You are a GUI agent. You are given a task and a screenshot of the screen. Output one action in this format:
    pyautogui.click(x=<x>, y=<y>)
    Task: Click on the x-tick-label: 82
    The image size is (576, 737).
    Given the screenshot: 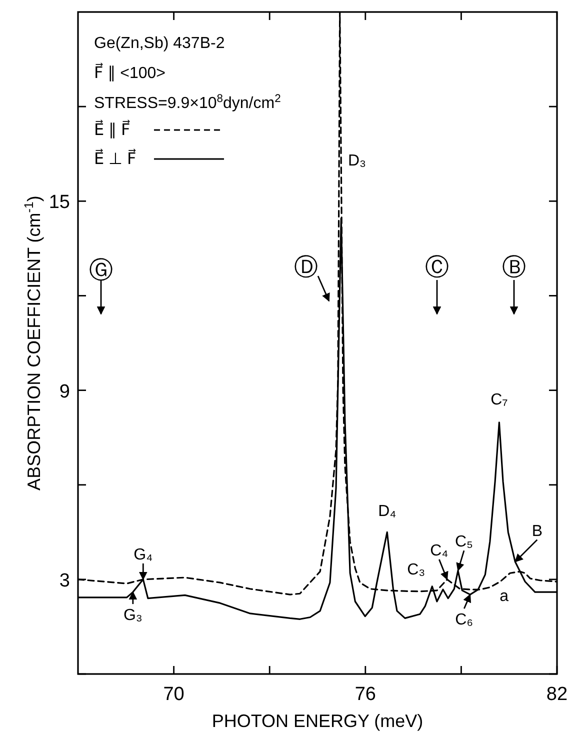 What is the action you would take?
    pyautogui.click(x=557, y=694)
    